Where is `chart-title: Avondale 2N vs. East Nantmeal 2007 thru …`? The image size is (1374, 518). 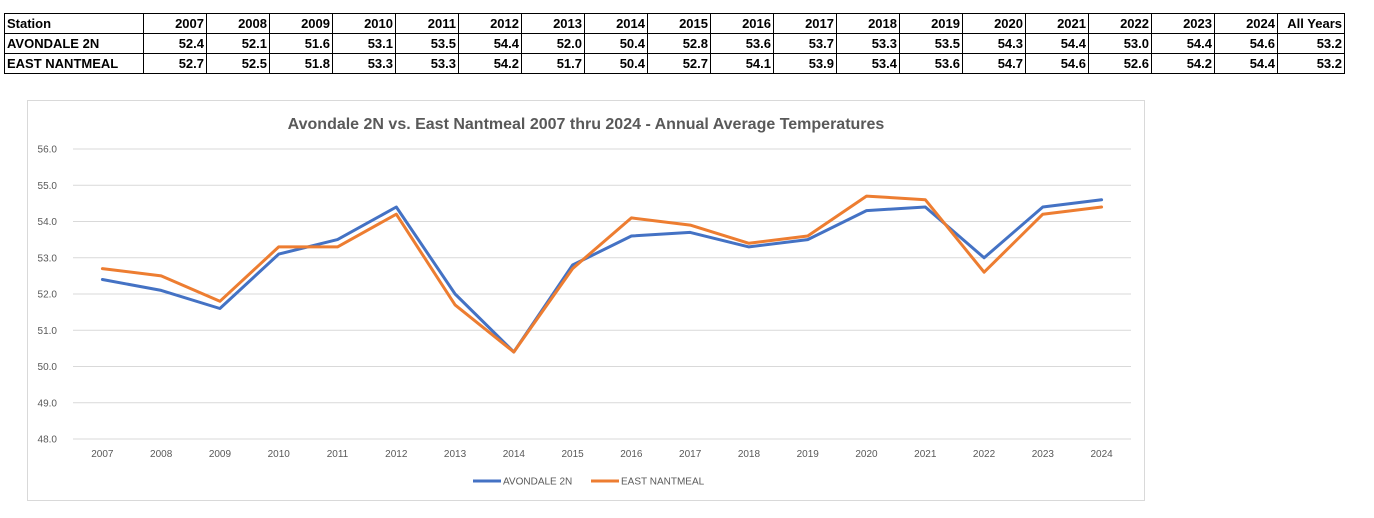 chart-title: Avondale 2N vs. East Nantmeal 2007 thru … is located at coordinates (586, 124).